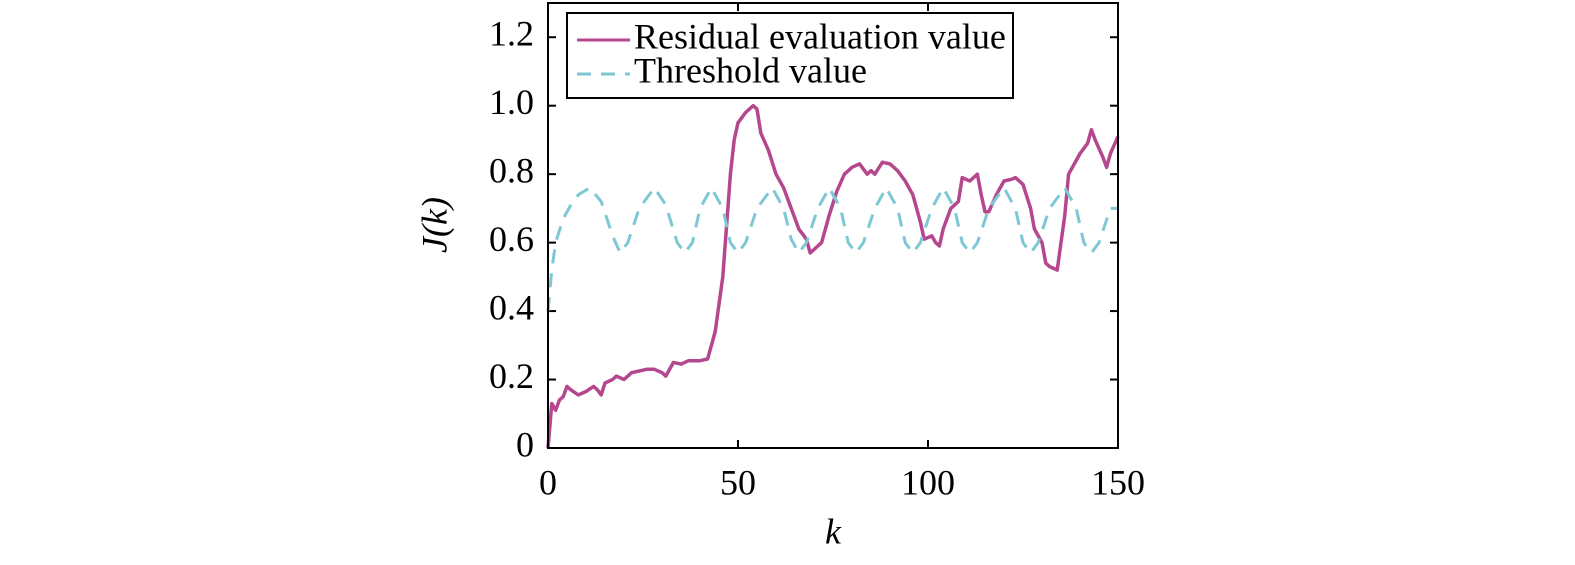 The image size is (1575, 565). I want to click on legend-label: Residual evaluation value, so click(820, 36).